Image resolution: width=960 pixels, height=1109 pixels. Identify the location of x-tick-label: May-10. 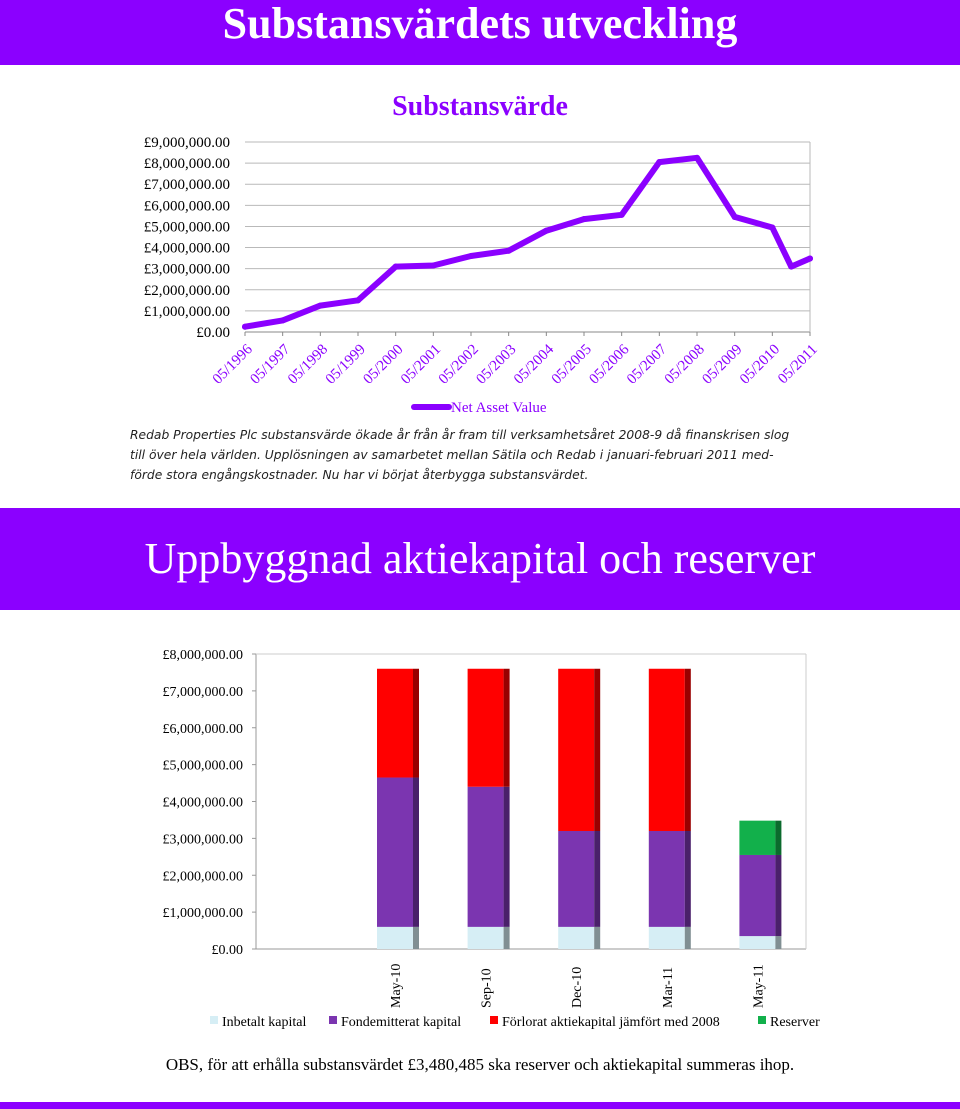
(396, 986).